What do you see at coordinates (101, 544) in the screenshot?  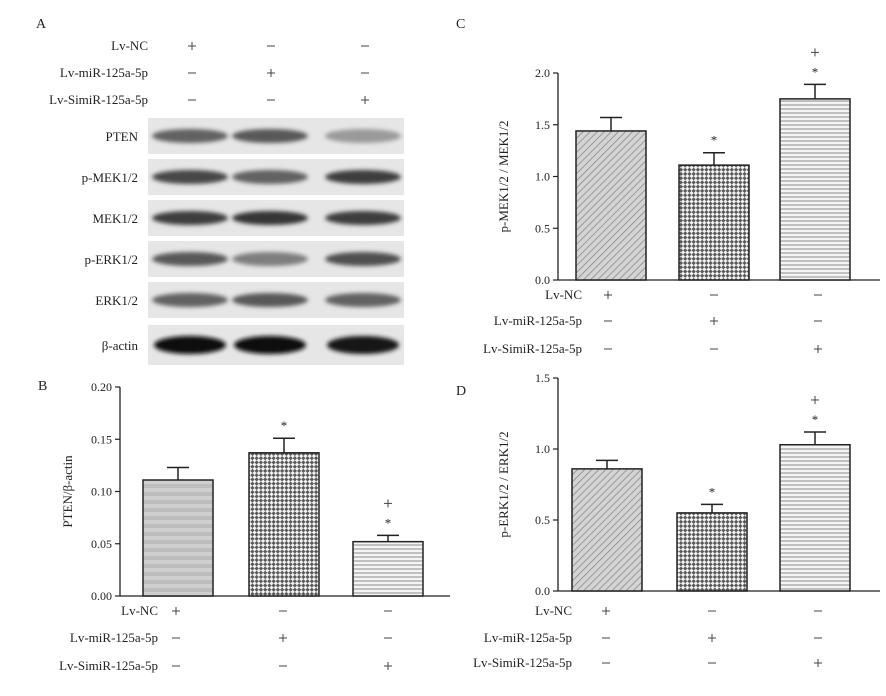 I see `y-tick-label-1: 0.05` at bounding box center [101, 544].